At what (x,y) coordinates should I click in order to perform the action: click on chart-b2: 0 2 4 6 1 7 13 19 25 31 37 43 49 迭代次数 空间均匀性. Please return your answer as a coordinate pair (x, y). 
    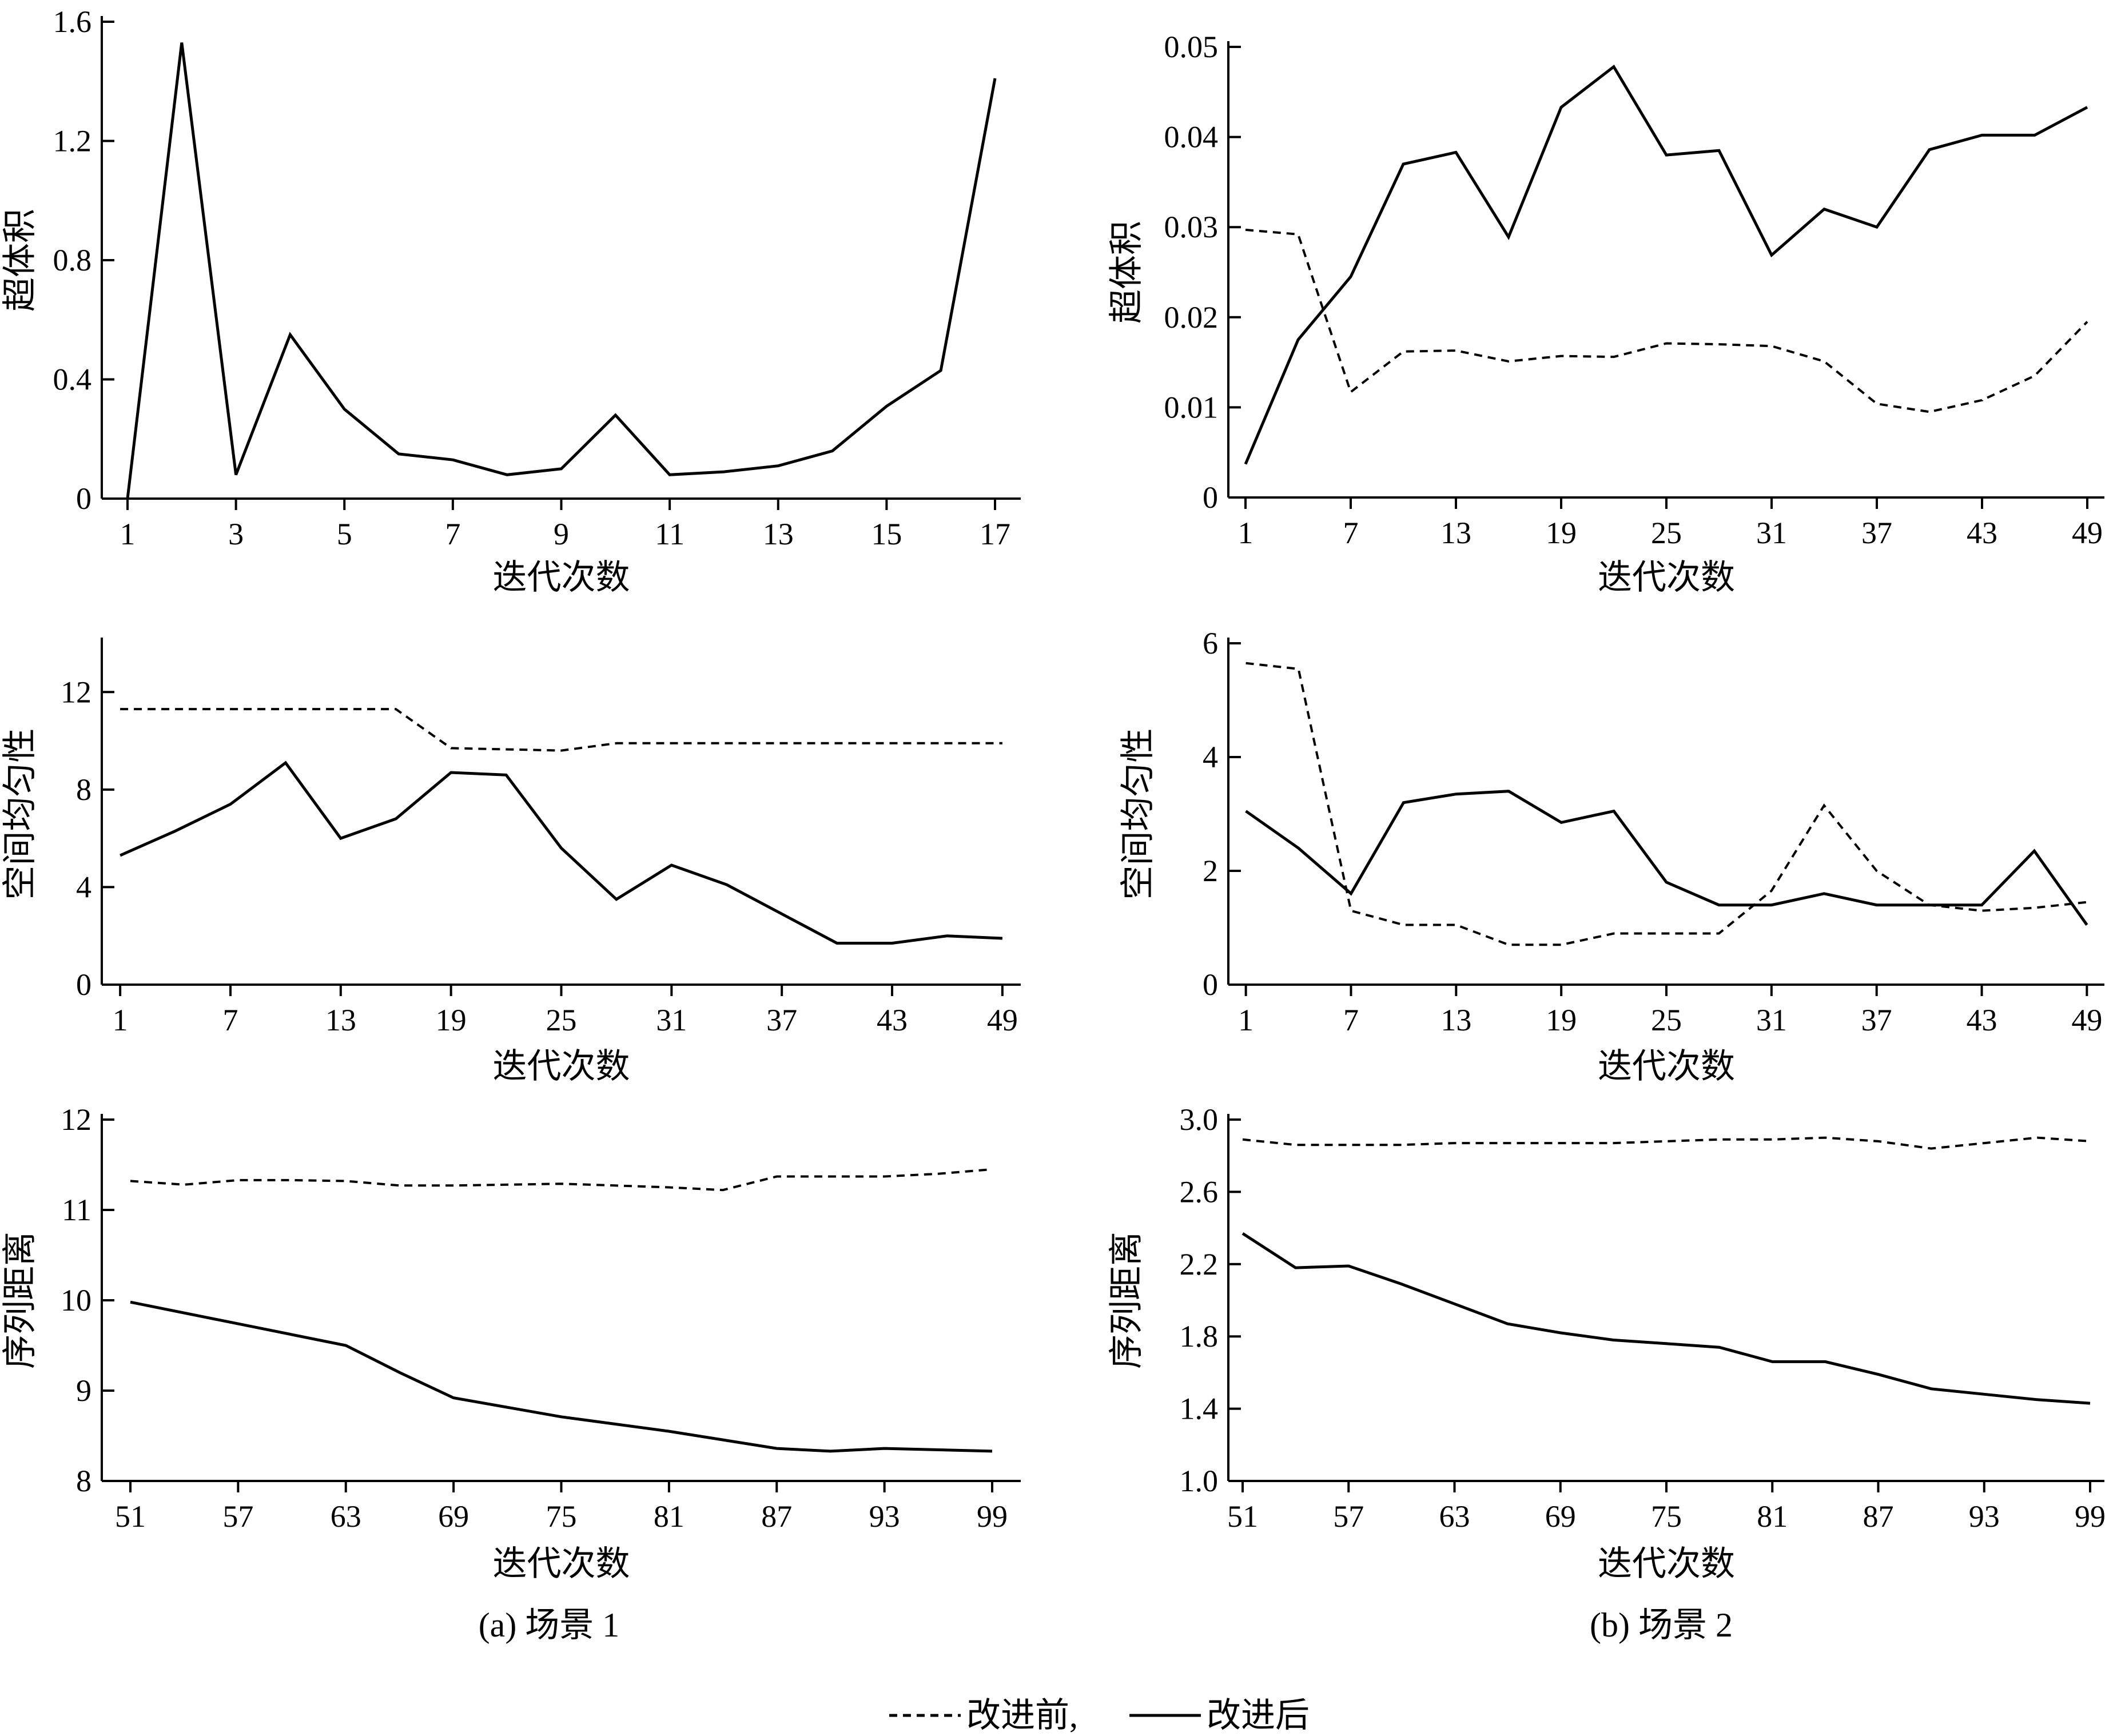
    Looking at the image, I should click on (1611, 855).